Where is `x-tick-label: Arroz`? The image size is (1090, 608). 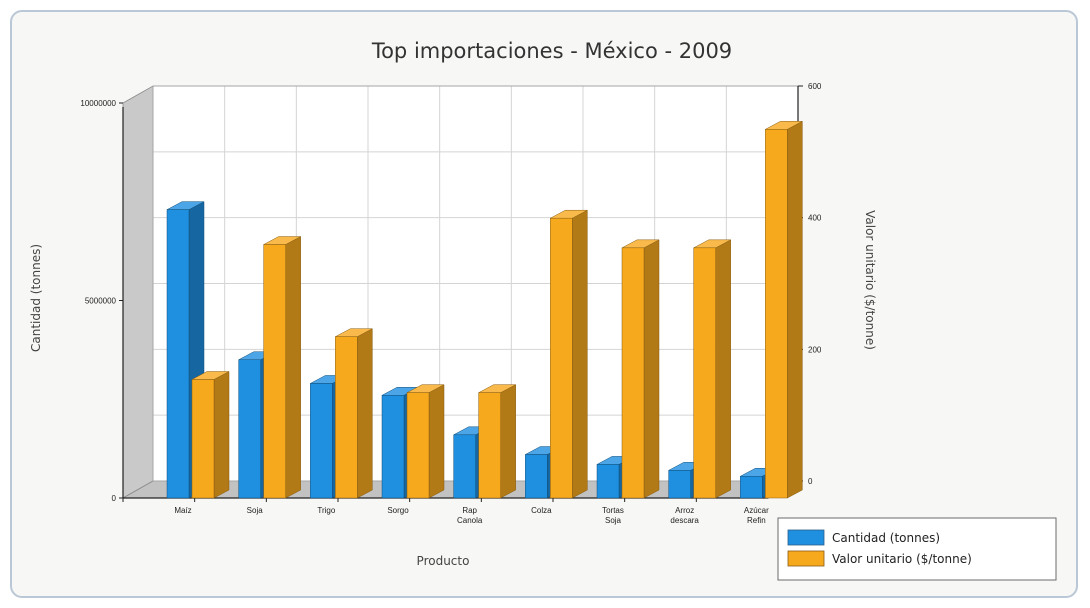 x-tick-label: Arroz is located at coordinates (684, 510).